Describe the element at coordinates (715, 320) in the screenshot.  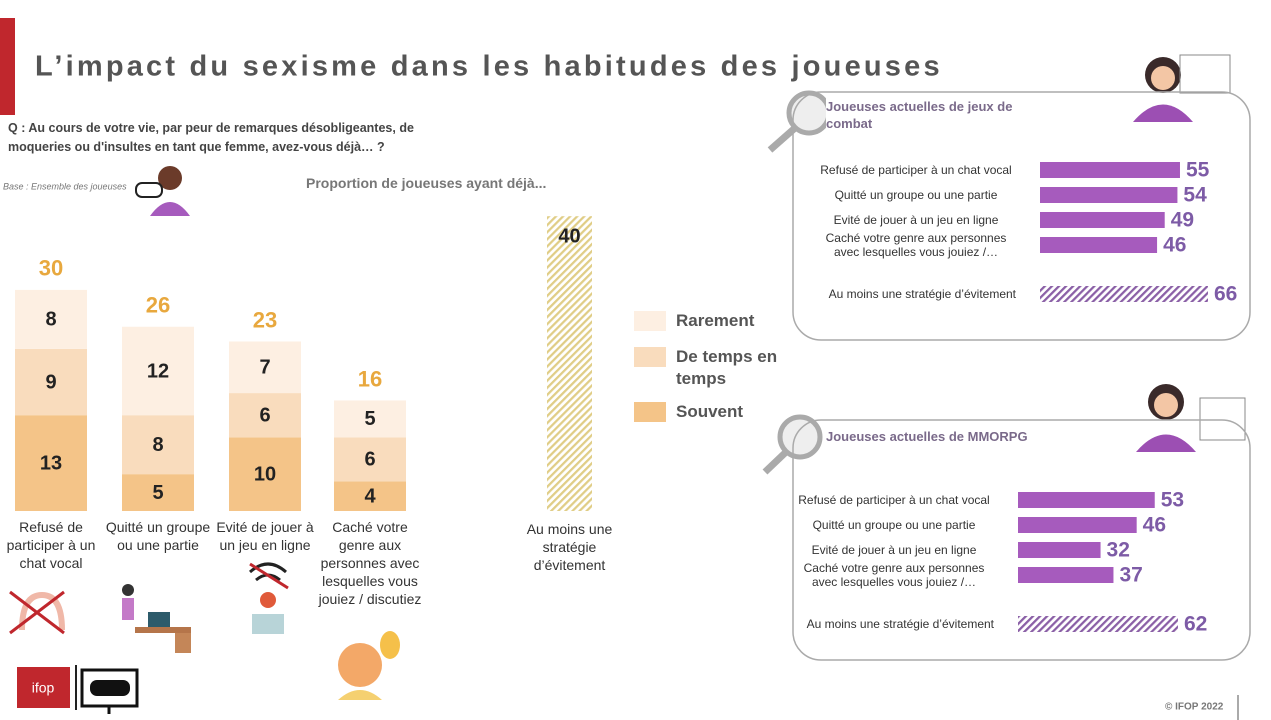
I see `legend-label: Rarement` at that location.